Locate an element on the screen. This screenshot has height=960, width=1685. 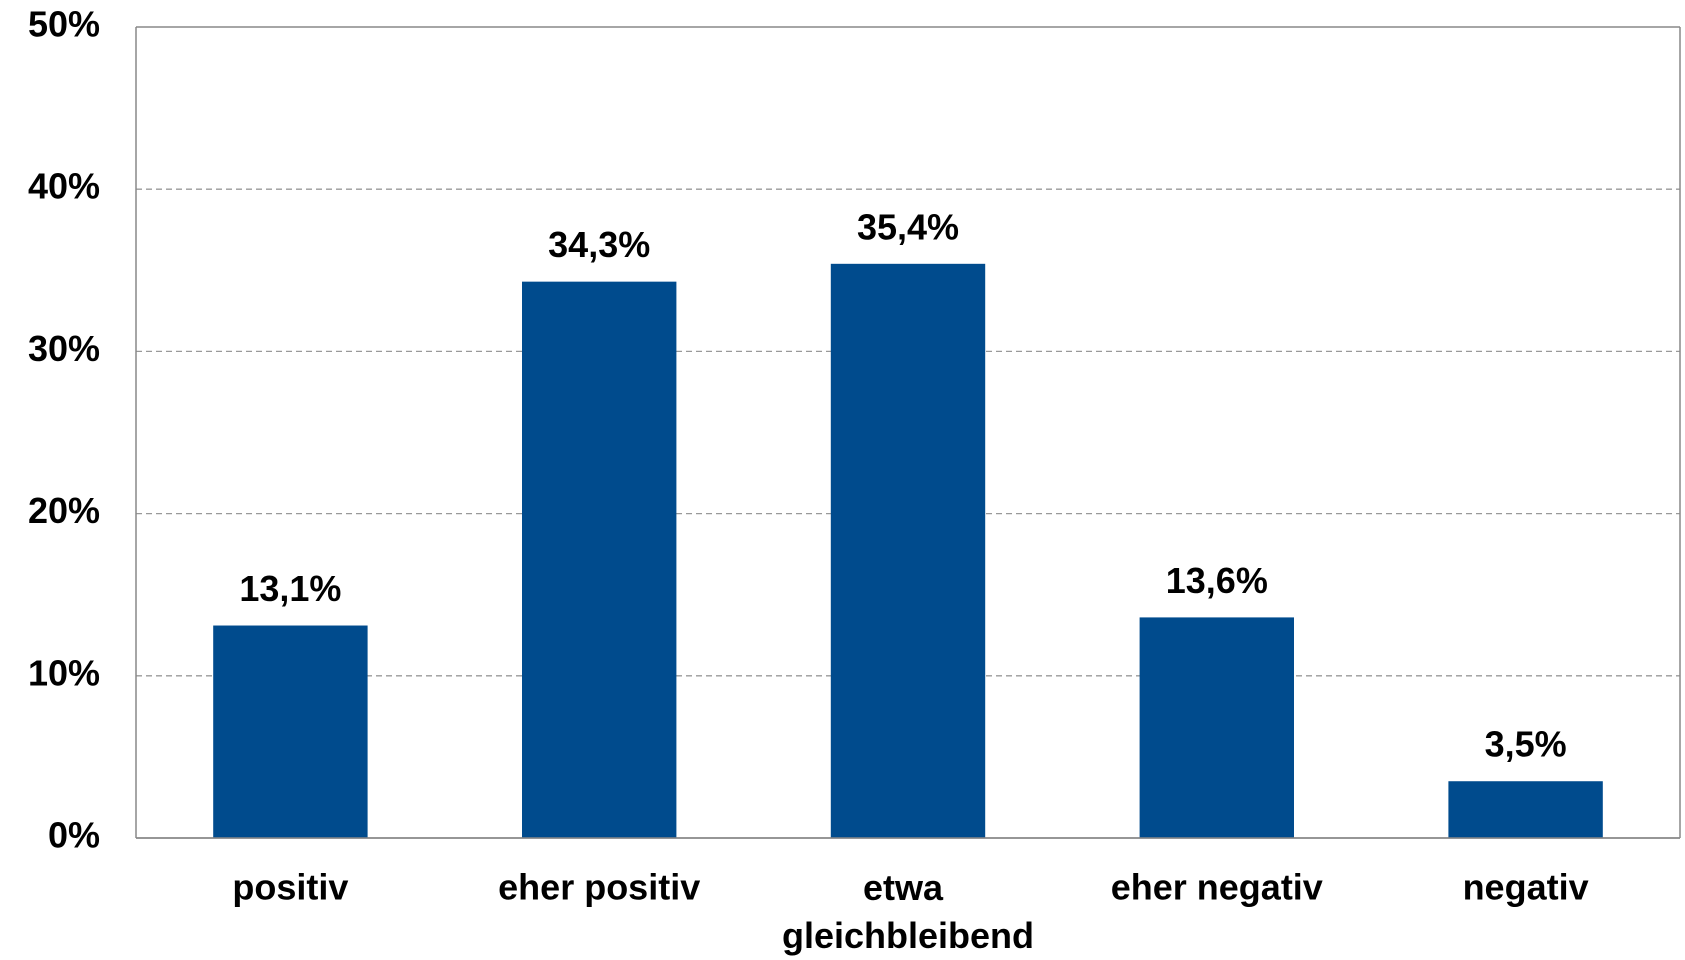
value-label: 34,3% is located at coordinates (599, 244).